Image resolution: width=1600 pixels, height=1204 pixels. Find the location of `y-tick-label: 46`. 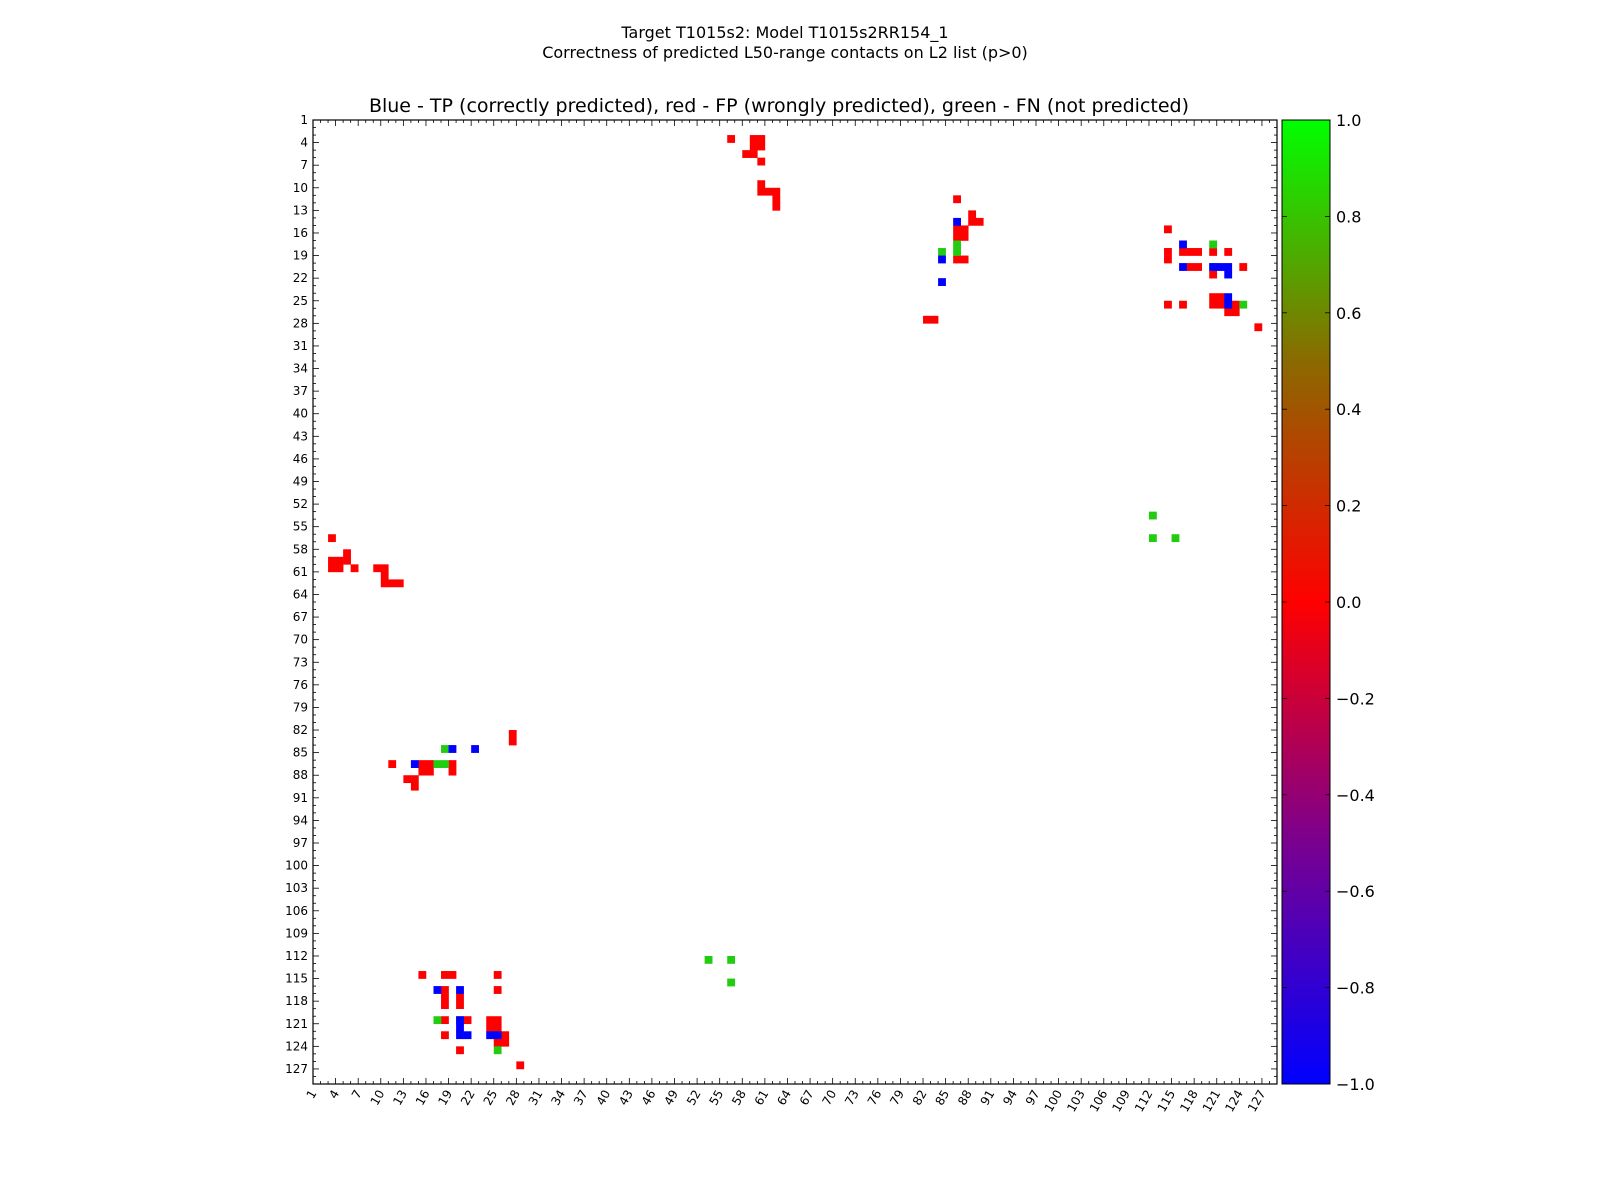

y-tick-label: 46 is located at coordinates (300, 459).